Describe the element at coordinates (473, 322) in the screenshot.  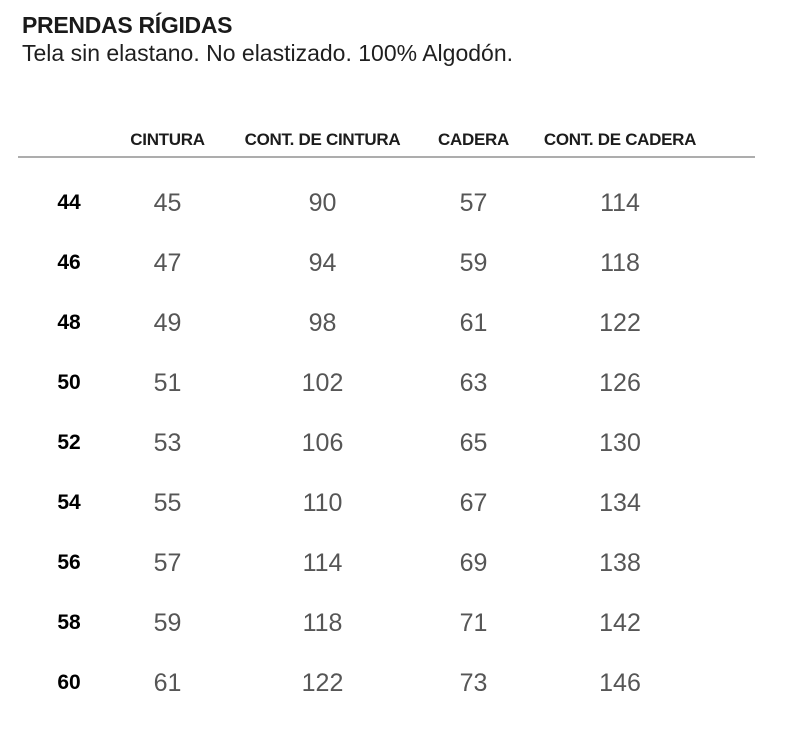
I see `cadera-value: 61` at that location.